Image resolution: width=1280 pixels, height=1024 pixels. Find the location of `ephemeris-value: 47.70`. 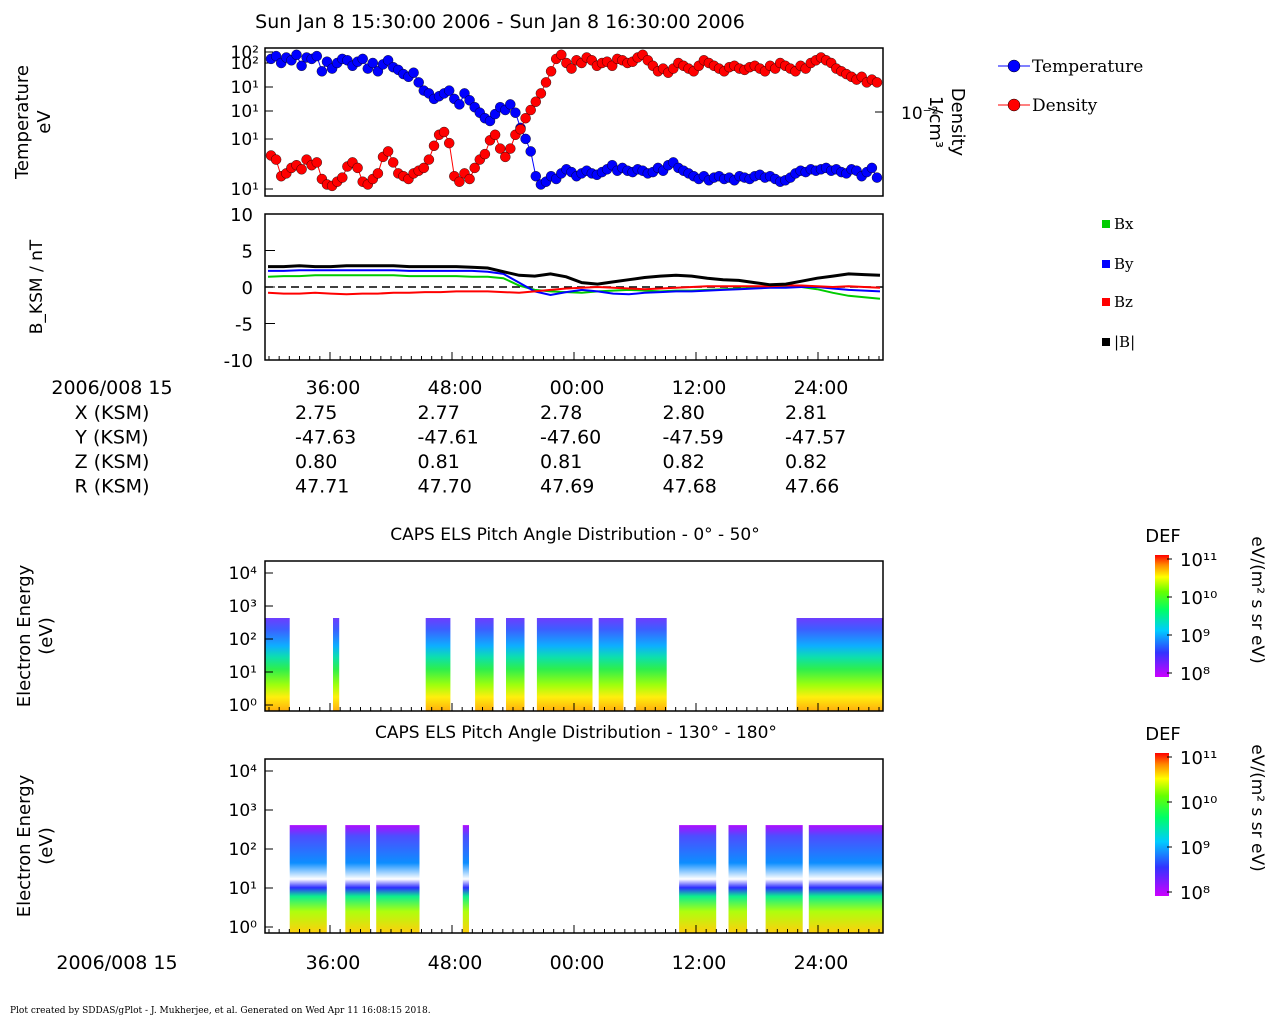

ephemeris-value: 47.70 is located at coordinates (445, 487).